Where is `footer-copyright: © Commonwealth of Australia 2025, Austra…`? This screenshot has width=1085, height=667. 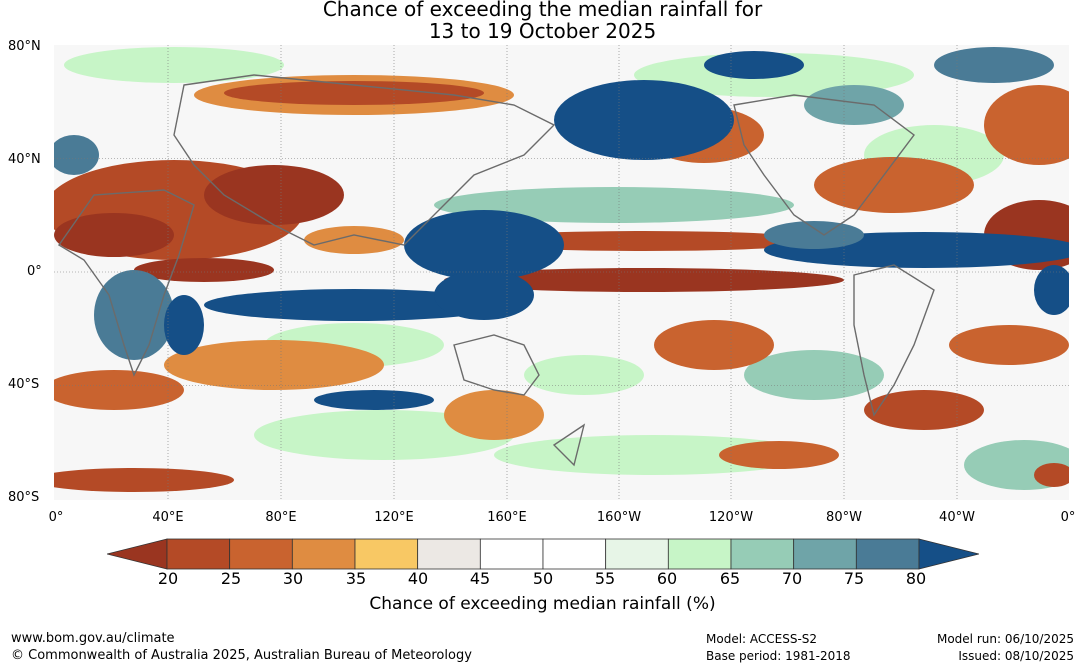
footer-copyright: © Commonwealth of Australia 2025, Austra… is located at coordinates (241, 655).